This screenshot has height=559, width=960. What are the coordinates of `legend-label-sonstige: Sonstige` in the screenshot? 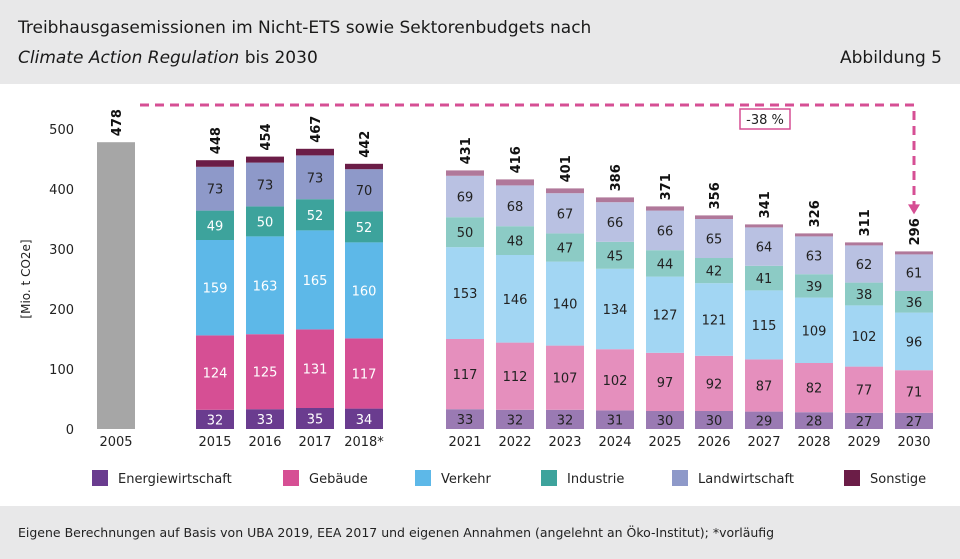 It's located at (898, 479).